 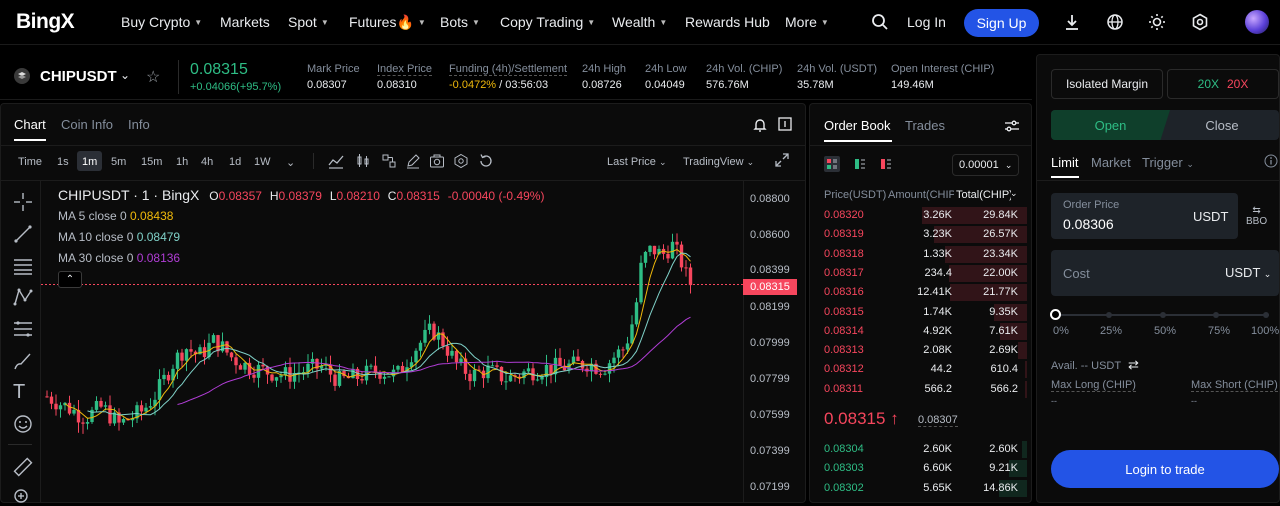 I want to click on max-short-label: Max Short (CHIP), so click(x=1234, y=385).